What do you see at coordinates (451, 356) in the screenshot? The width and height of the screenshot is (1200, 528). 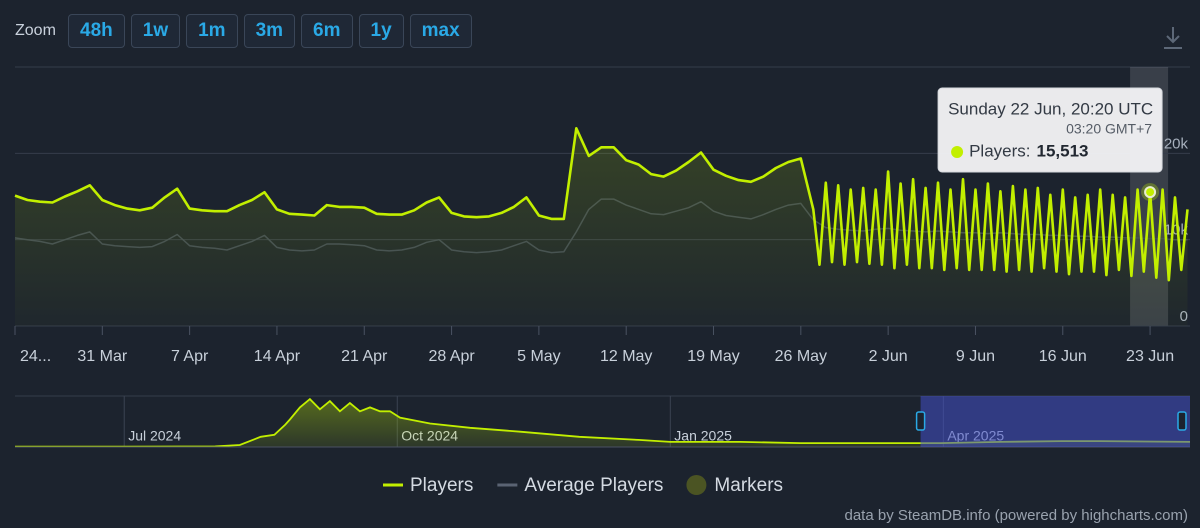 I see `x-tick-label: 28 Apr` at bounding box center [451, 356].